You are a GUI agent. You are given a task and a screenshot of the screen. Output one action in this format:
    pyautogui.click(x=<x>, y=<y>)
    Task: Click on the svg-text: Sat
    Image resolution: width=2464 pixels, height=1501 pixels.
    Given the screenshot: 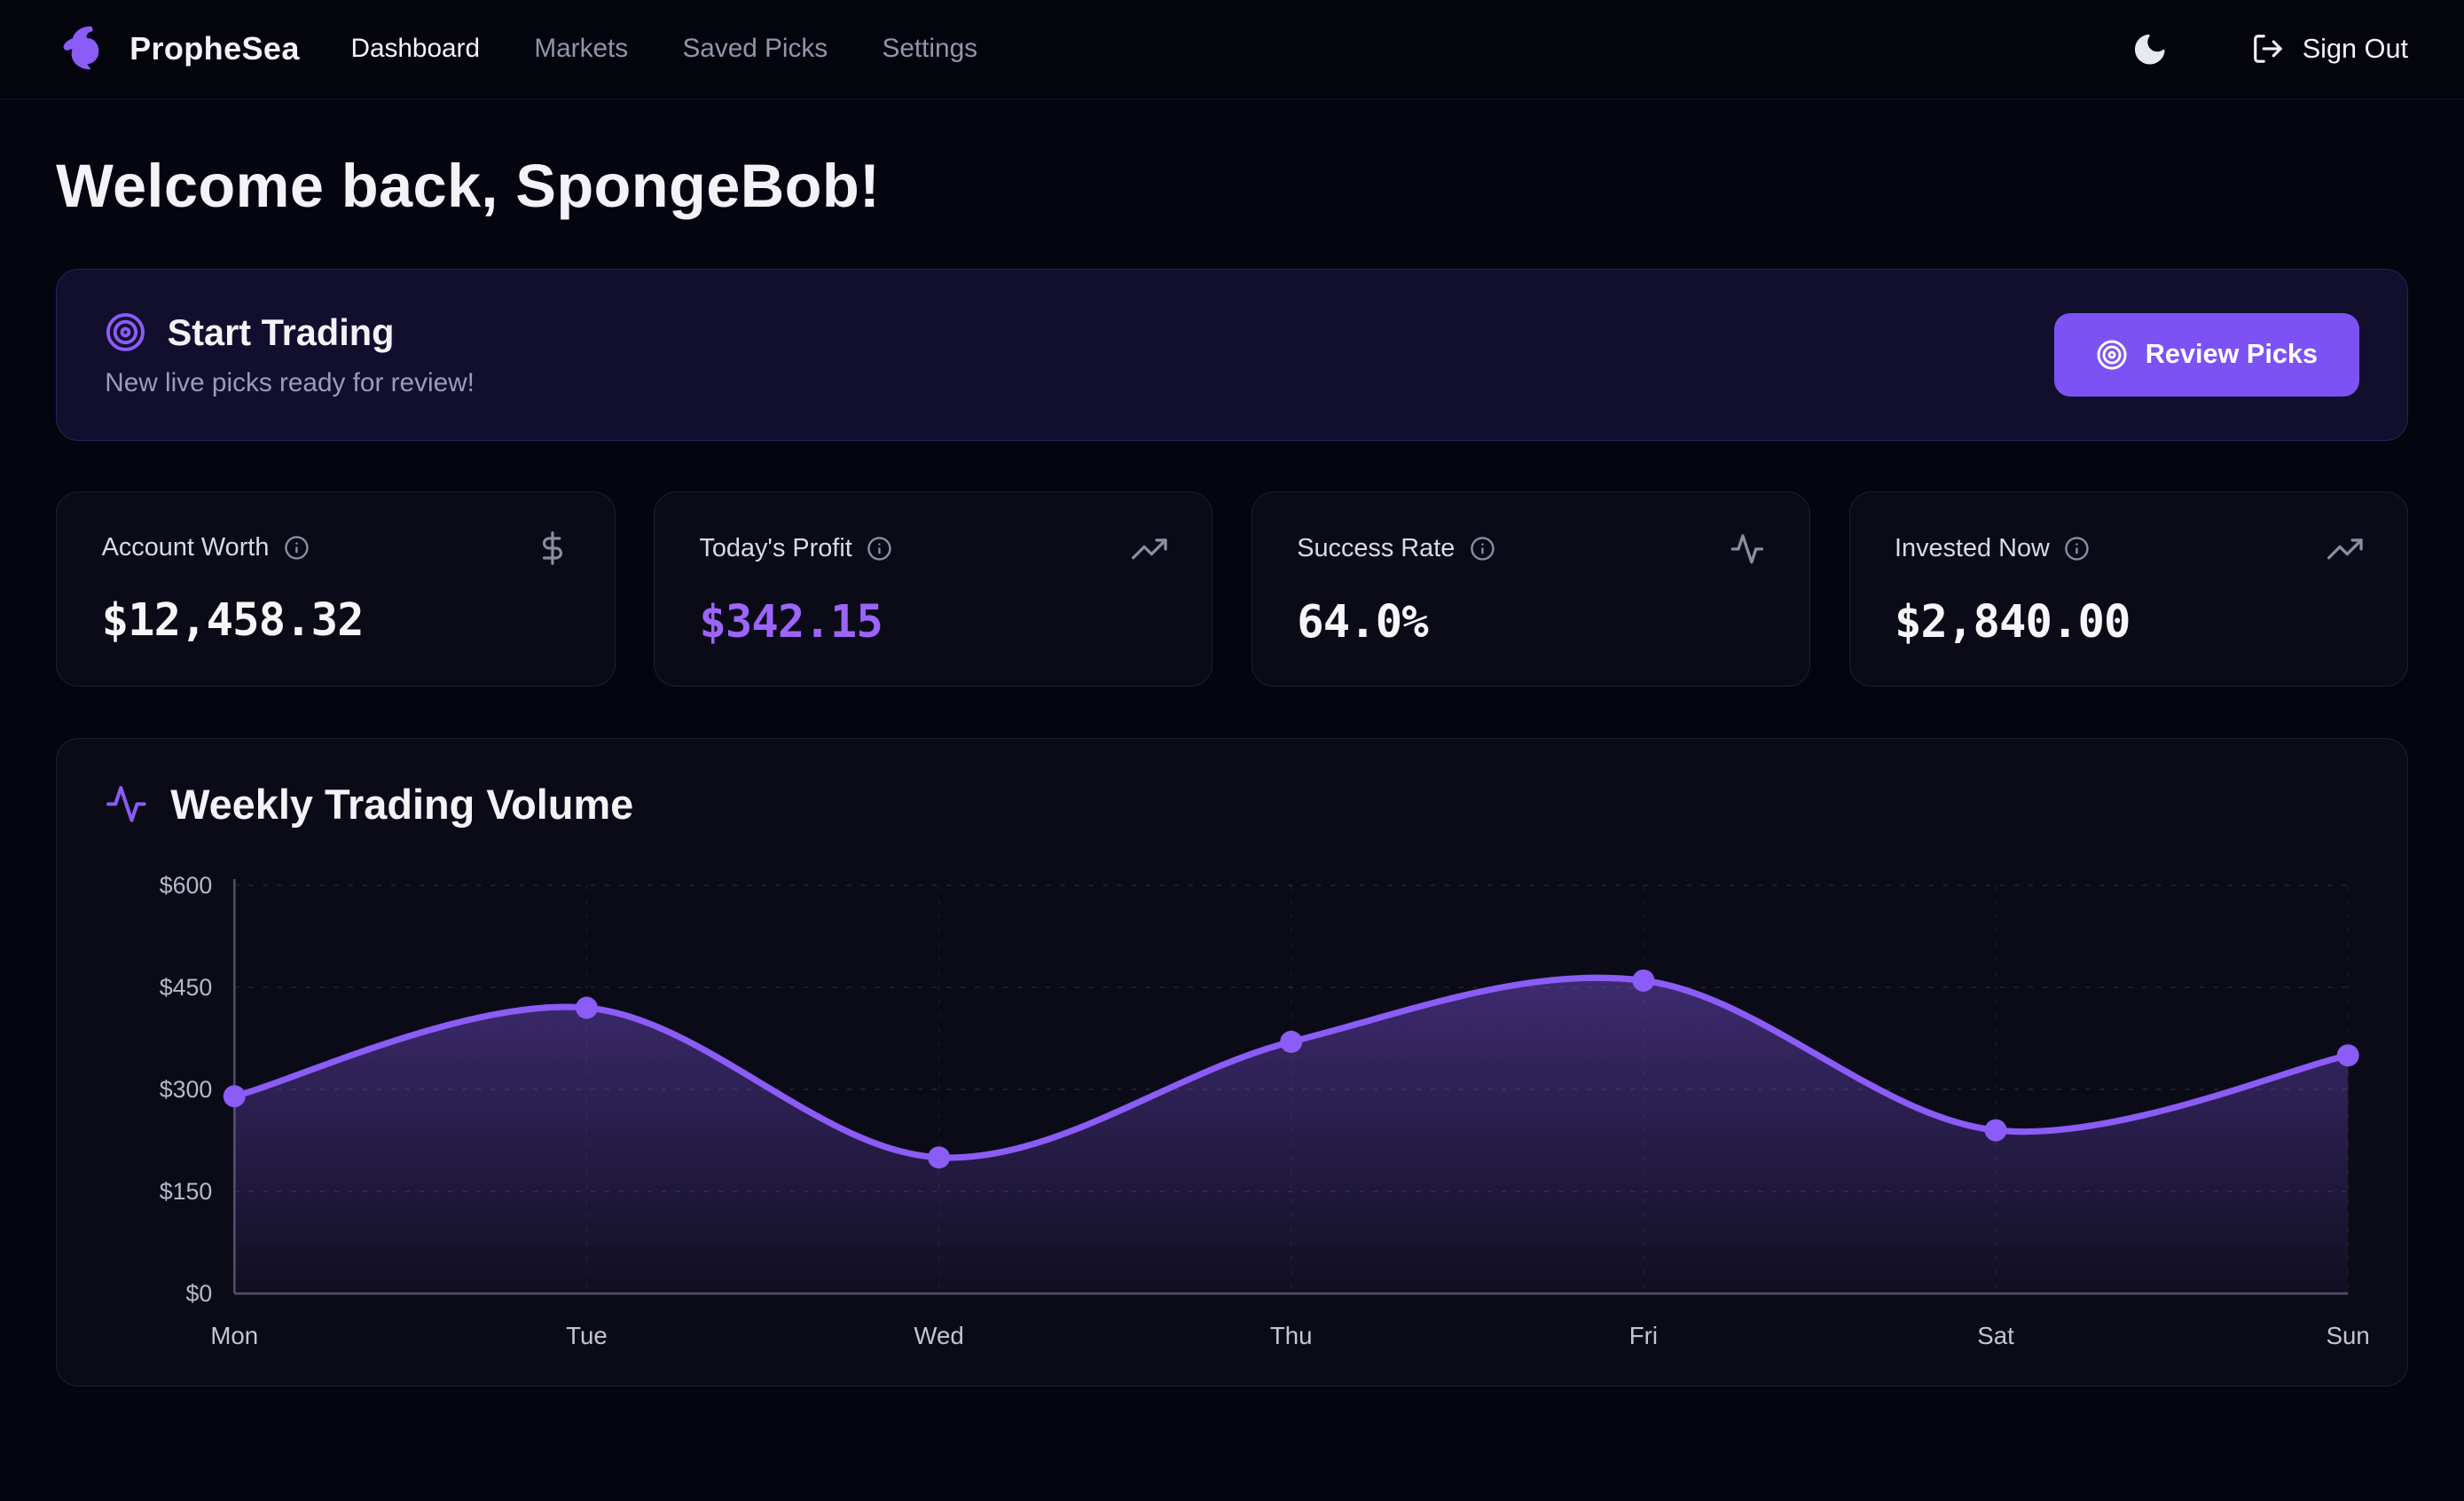 What is the action you would take?
    pyautogui.click(x=1996, y=1336)
    